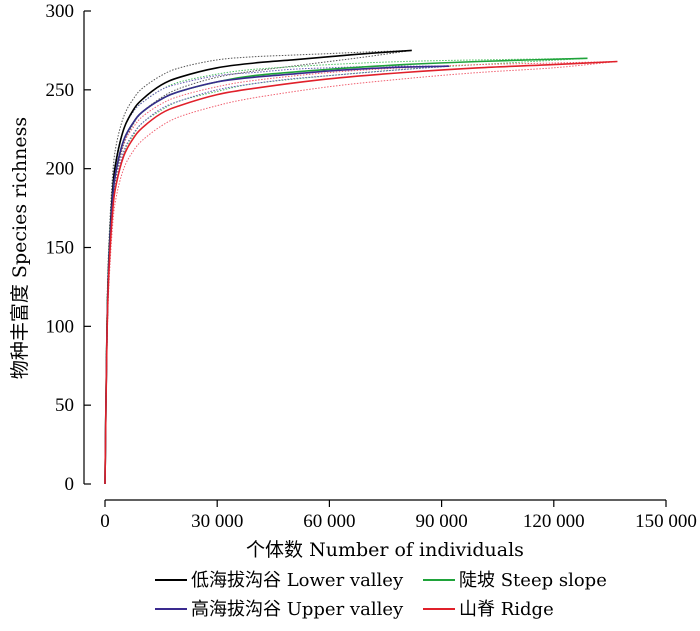  Describe the element at coordinates (60, 90) in the screenshot. I see `y-tick-label: 250` at that location.